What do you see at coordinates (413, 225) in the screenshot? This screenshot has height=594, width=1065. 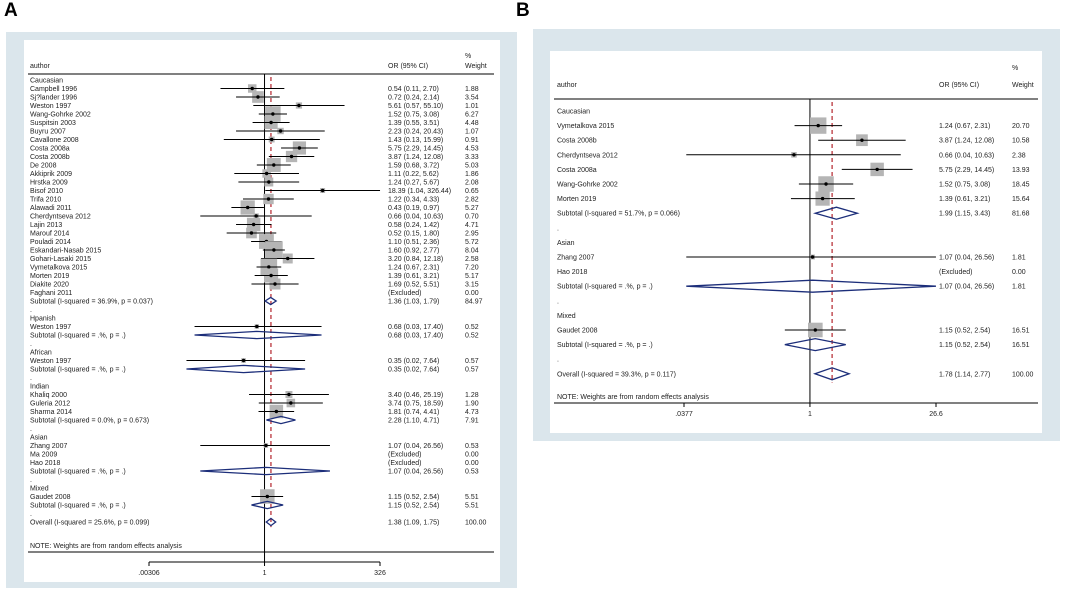 I see `or-ci-value: 0.58 (0.24, 1.42)` at bounding box center [413, 225].